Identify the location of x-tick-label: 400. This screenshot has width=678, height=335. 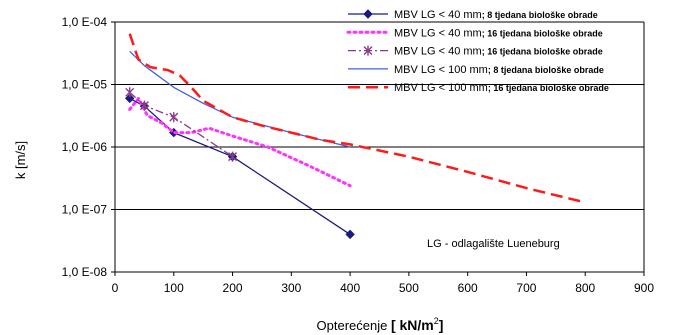
(350, 288).